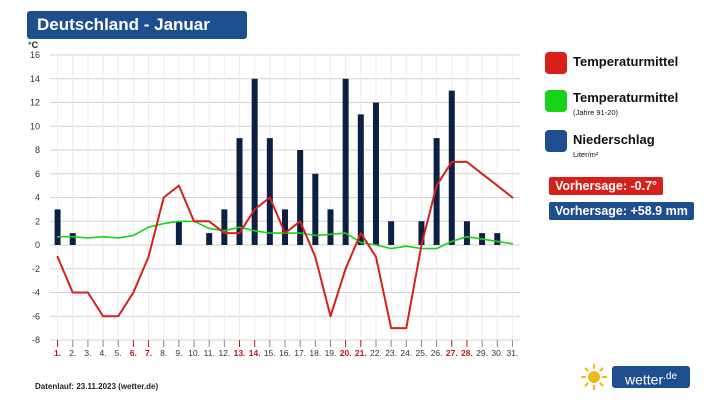  Describe the element at coordinates (33, 45) in the screenshot. I see `y-unit-label: °C` at that location.